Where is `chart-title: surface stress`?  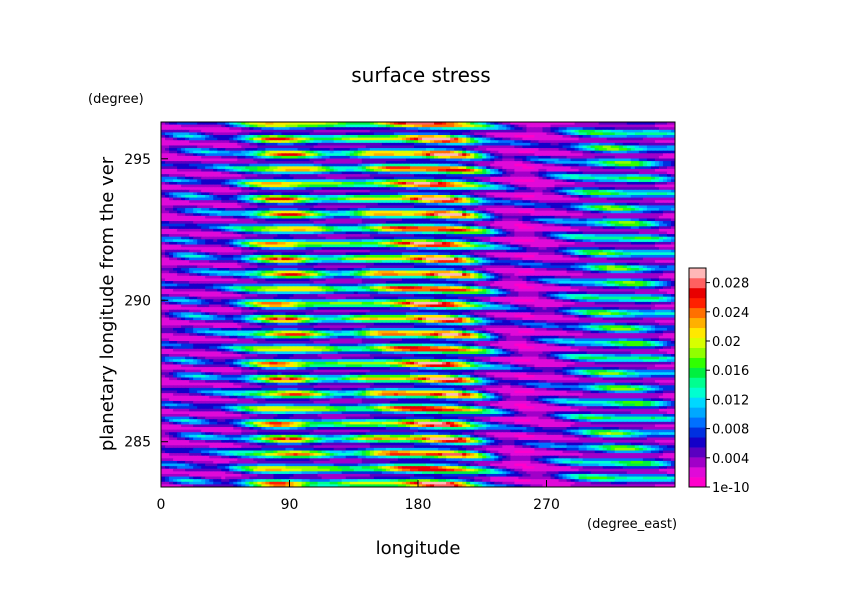
chart-title: surface stress is located at coordinates (420, 75).